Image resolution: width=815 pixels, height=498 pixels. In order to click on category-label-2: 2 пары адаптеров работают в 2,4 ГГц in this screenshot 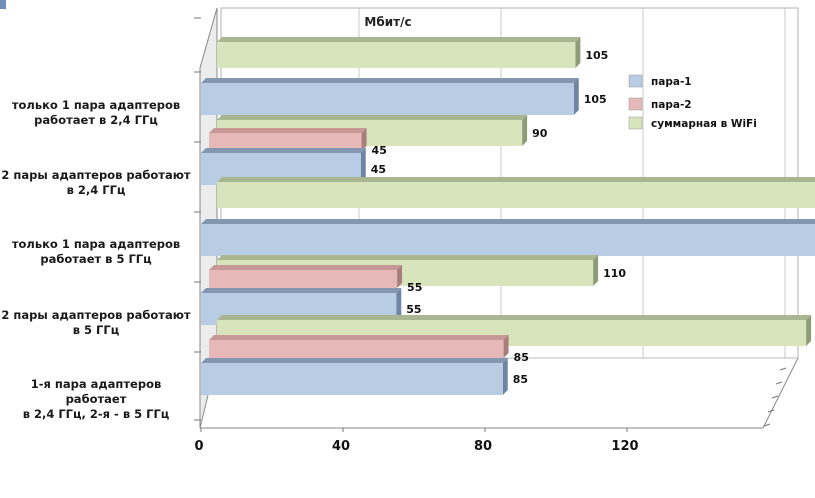, I will do `click(96, 182)`.